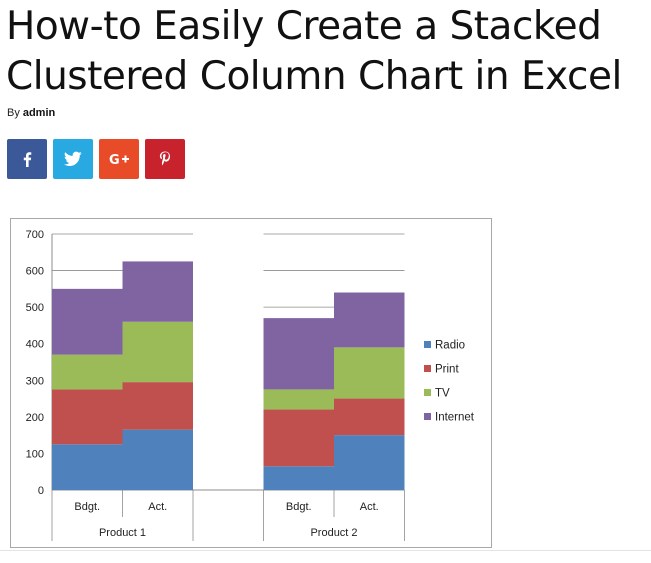 The width and height of the screenshot is (651, 563). What do you see at coordinates (35, 381) in the screenshot?
I see `y-tick-label: 300` at bounding box center [35, 381].